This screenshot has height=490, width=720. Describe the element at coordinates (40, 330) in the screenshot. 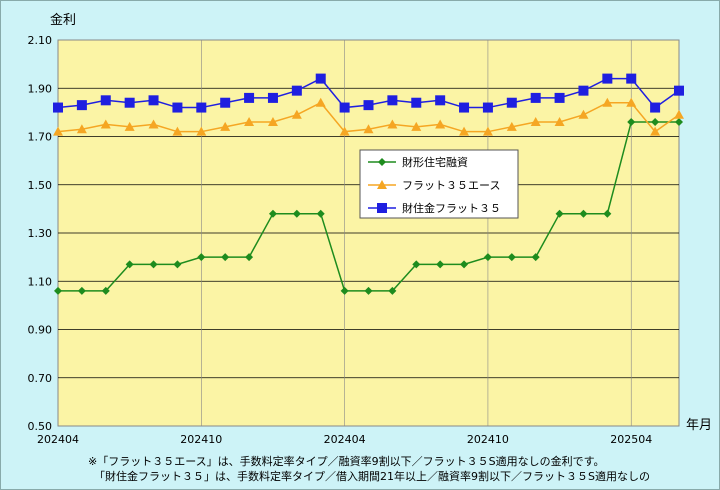

I see `y-tick-label: 0.90` at that location.